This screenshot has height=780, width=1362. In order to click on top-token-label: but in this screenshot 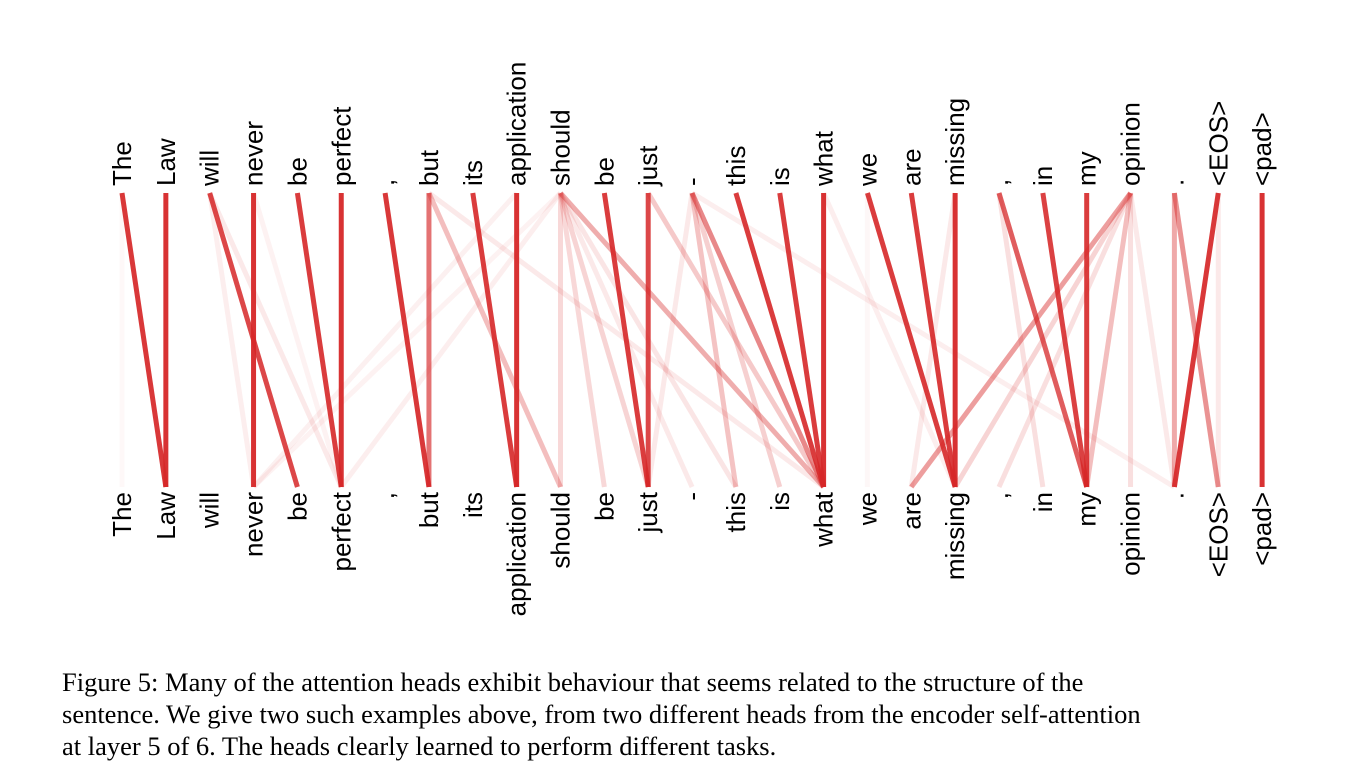, I will do `click(429, 167)`.